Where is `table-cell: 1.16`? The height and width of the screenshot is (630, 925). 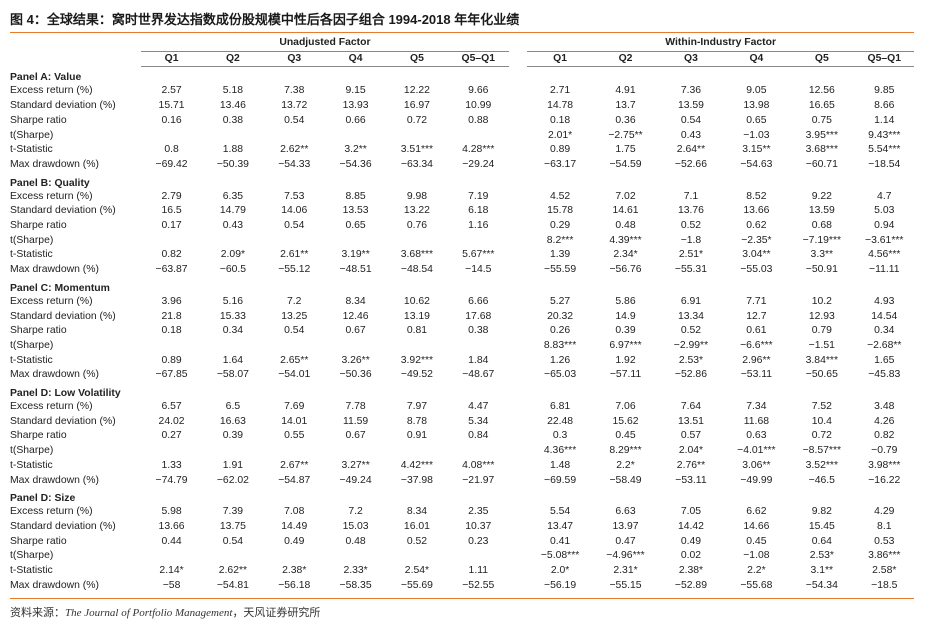
table-cell: 1.16 is located at coordinates (478, 226).